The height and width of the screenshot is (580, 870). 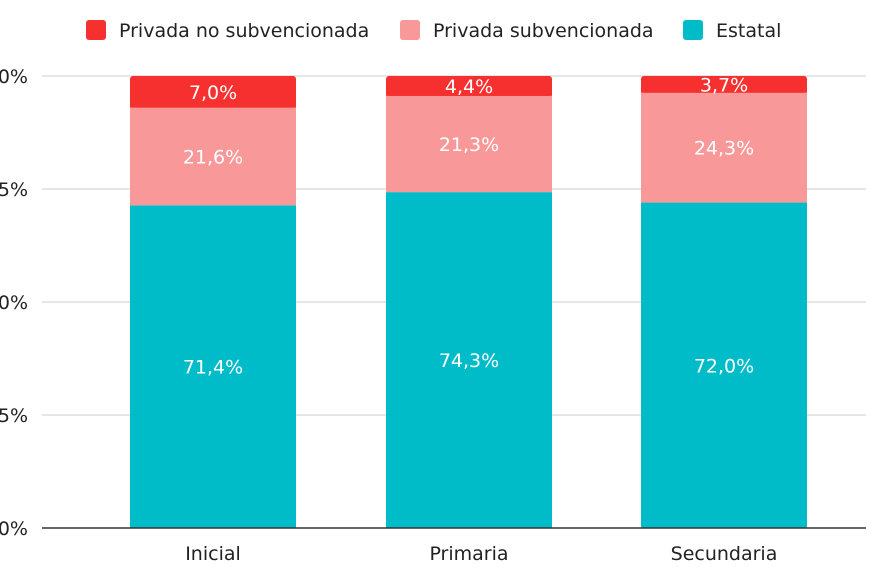 I want to click on y-tick-label: 0%, so click(x=14, y=529).